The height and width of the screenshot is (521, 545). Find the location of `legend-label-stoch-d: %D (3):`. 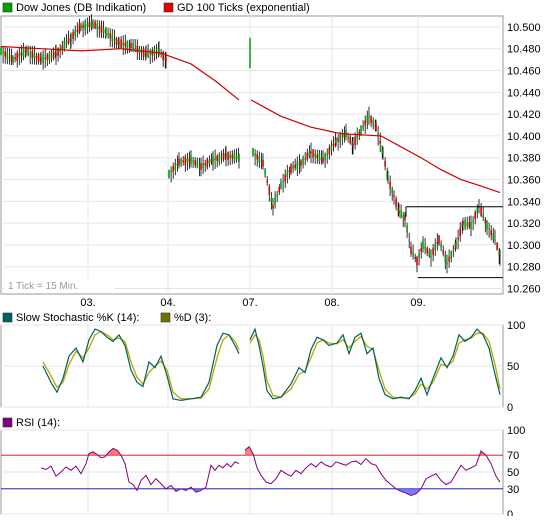

legend-label-stoch-d: %D (3): is located at coordinates (192, 318).